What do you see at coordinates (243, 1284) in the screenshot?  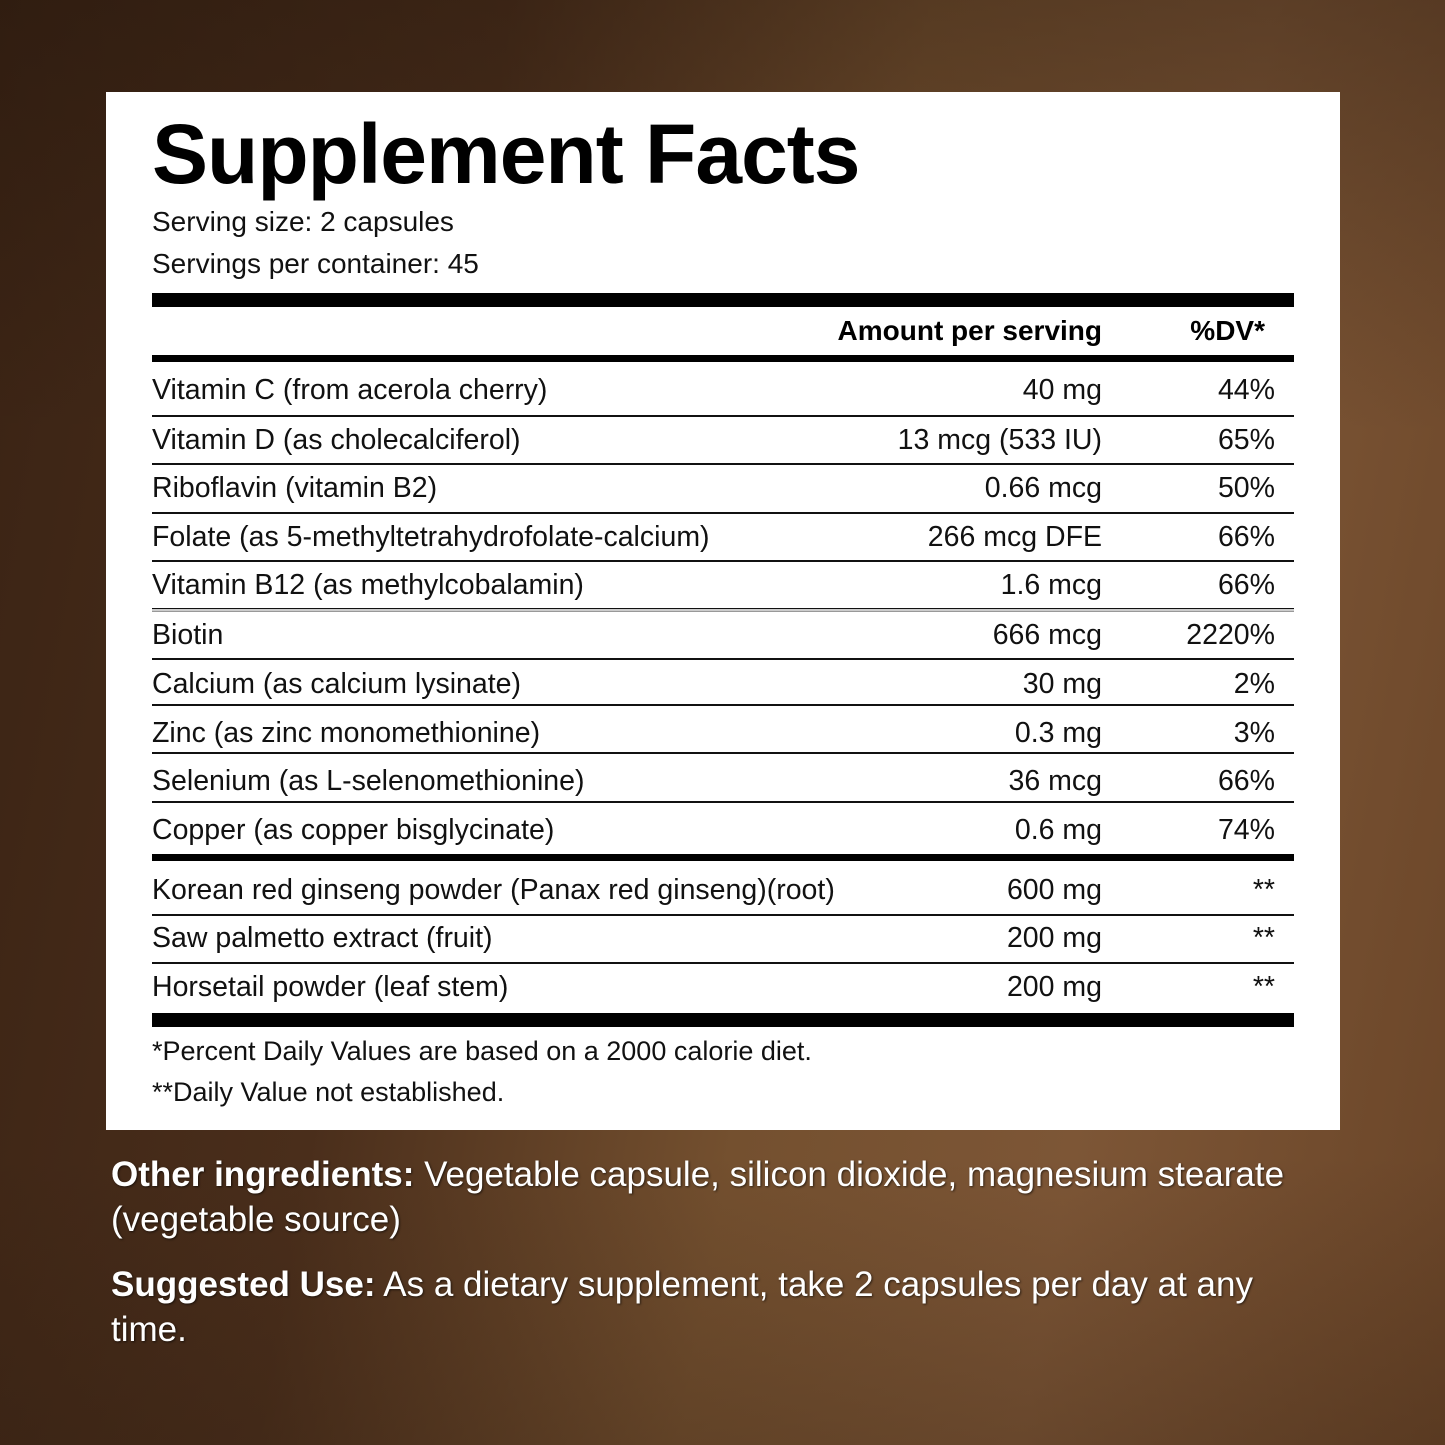 I see `suggested-use-label: Suggested Use:` at bounding box center [243, 1284].